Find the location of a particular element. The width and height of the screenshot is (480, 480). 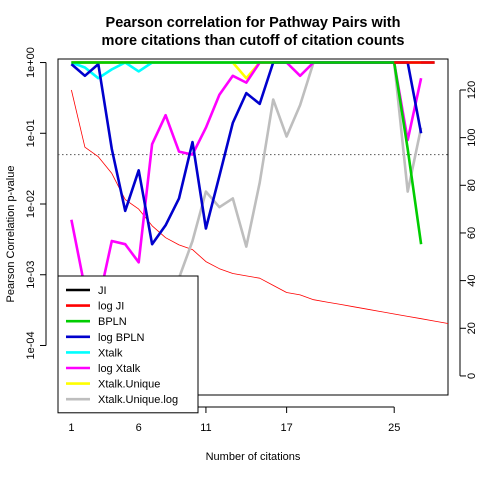

right-tick-label: 0 is located at coordinates (472, 376).